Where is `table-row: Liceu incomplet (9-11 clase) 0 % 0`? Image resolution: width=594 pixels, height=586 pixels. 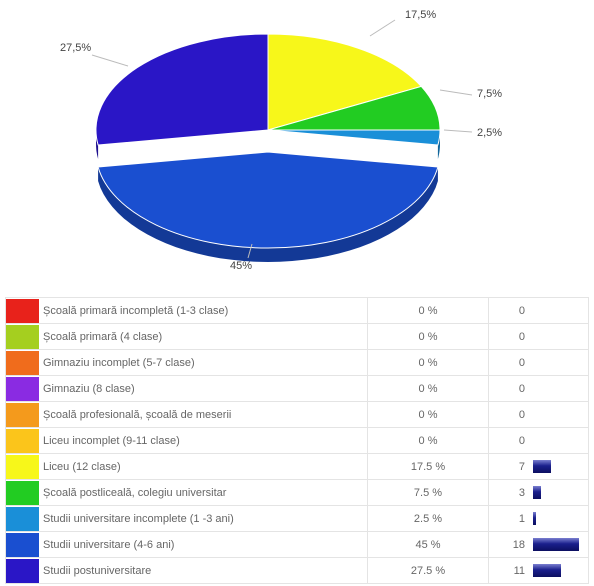 table-row: Liceu incomplet (9-11 clase) 0 % 0 is located at coordinates (297, 440).